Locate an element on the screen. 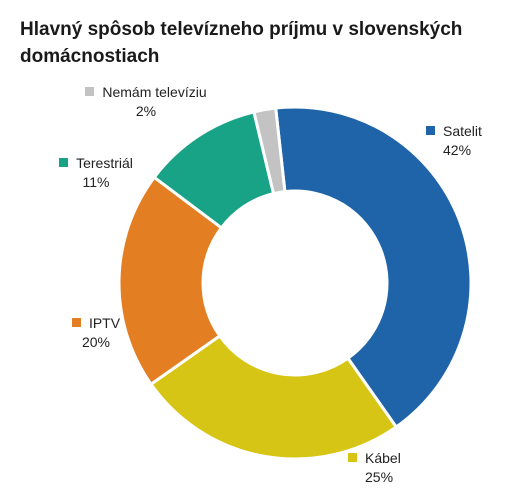 The height and width of the screenshot is (499, 532). pct-nemam-televiziu: 2% is located at coordinates (146, 111).